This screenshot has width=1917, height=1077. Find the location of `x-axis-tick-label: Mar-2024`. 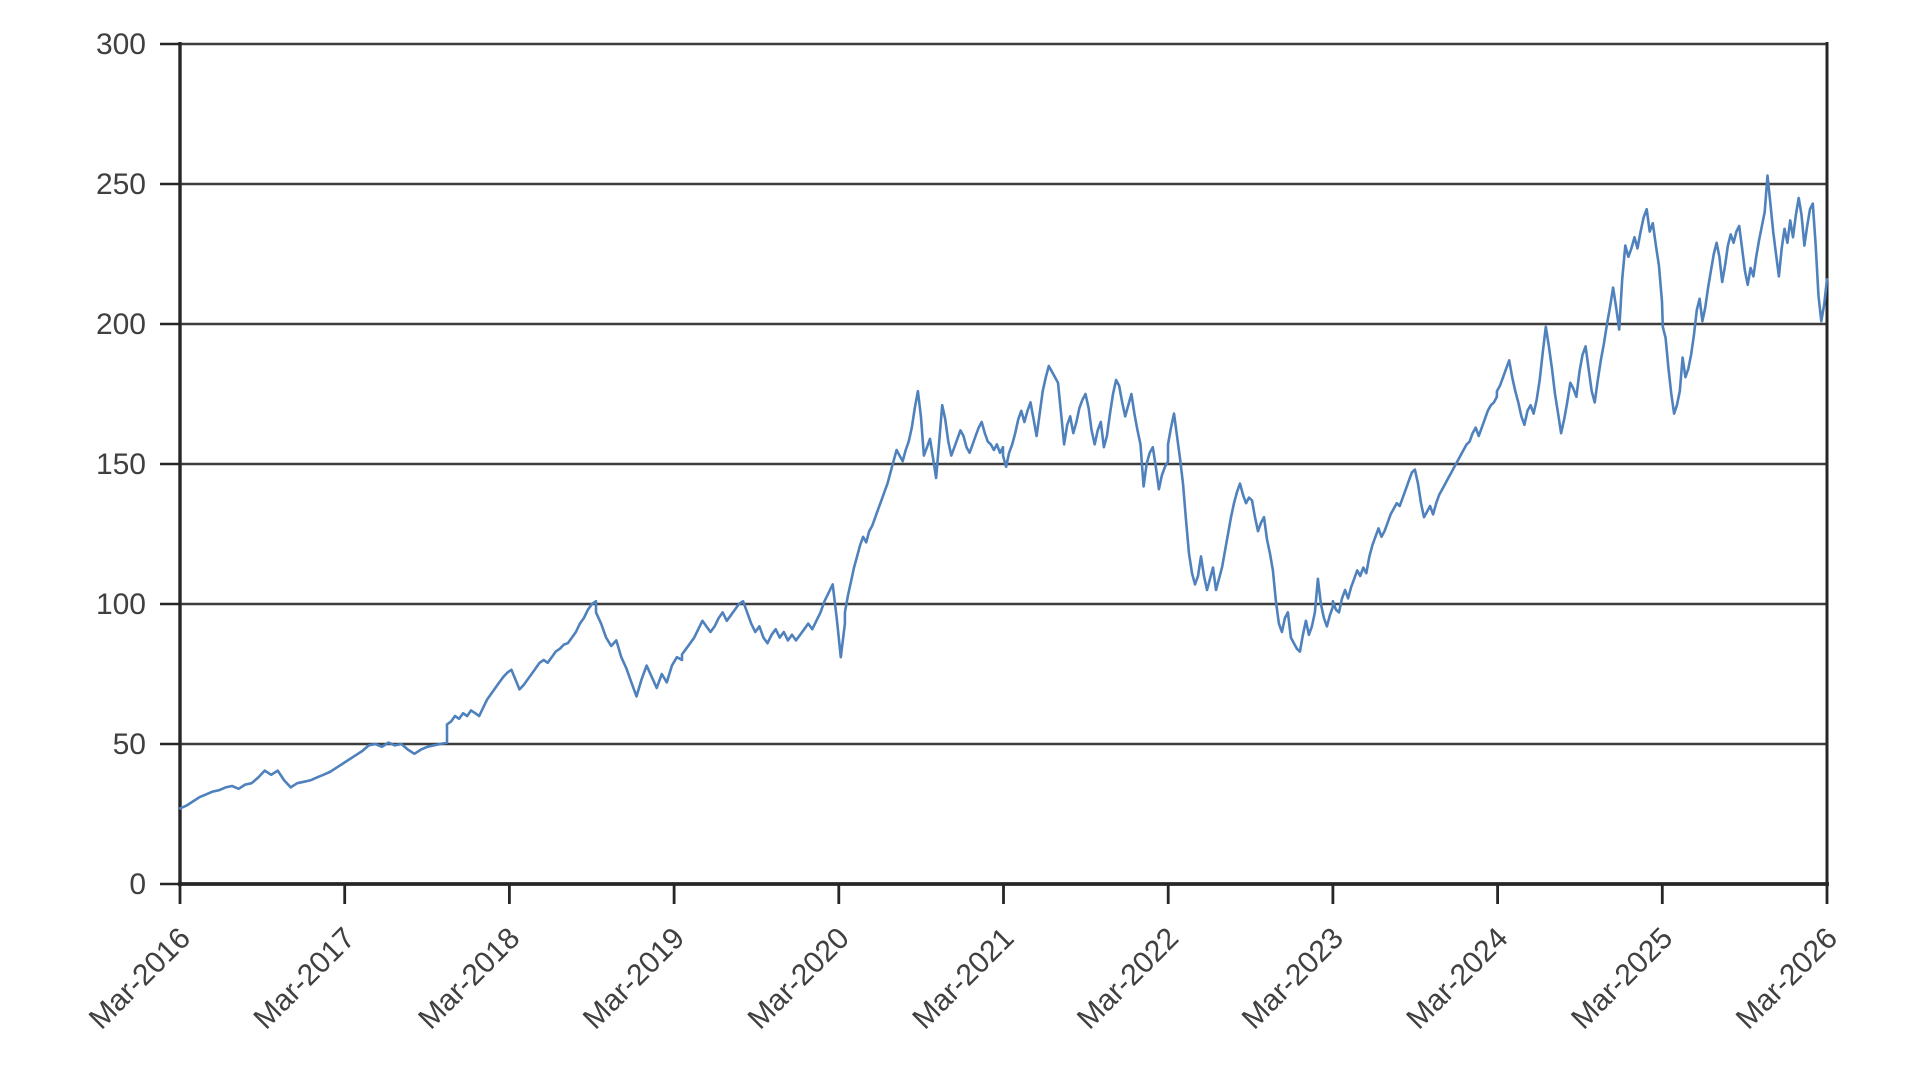

x-axis-tick-label: Mar-2024 is located at coordinates (1457, 979).